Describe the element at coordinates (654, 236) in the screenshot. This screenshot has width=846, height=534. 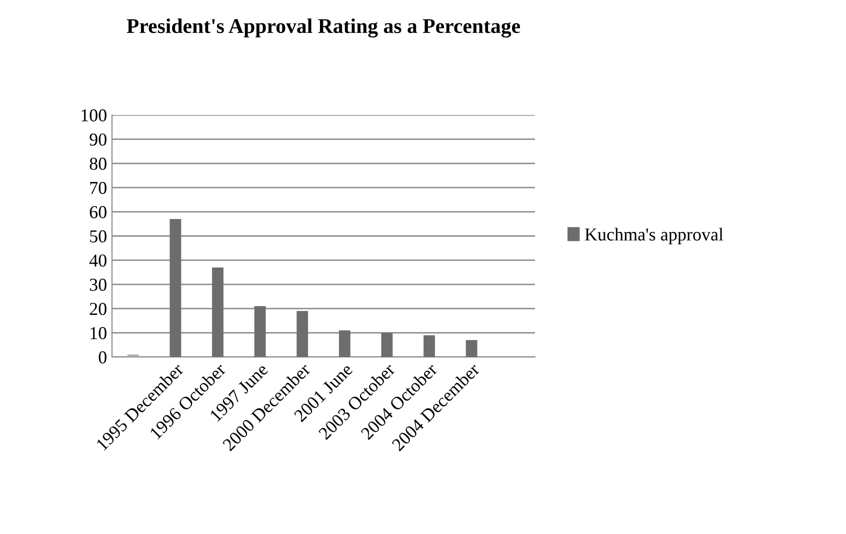
I see `legend-label: Kuchma's approval` at that location.